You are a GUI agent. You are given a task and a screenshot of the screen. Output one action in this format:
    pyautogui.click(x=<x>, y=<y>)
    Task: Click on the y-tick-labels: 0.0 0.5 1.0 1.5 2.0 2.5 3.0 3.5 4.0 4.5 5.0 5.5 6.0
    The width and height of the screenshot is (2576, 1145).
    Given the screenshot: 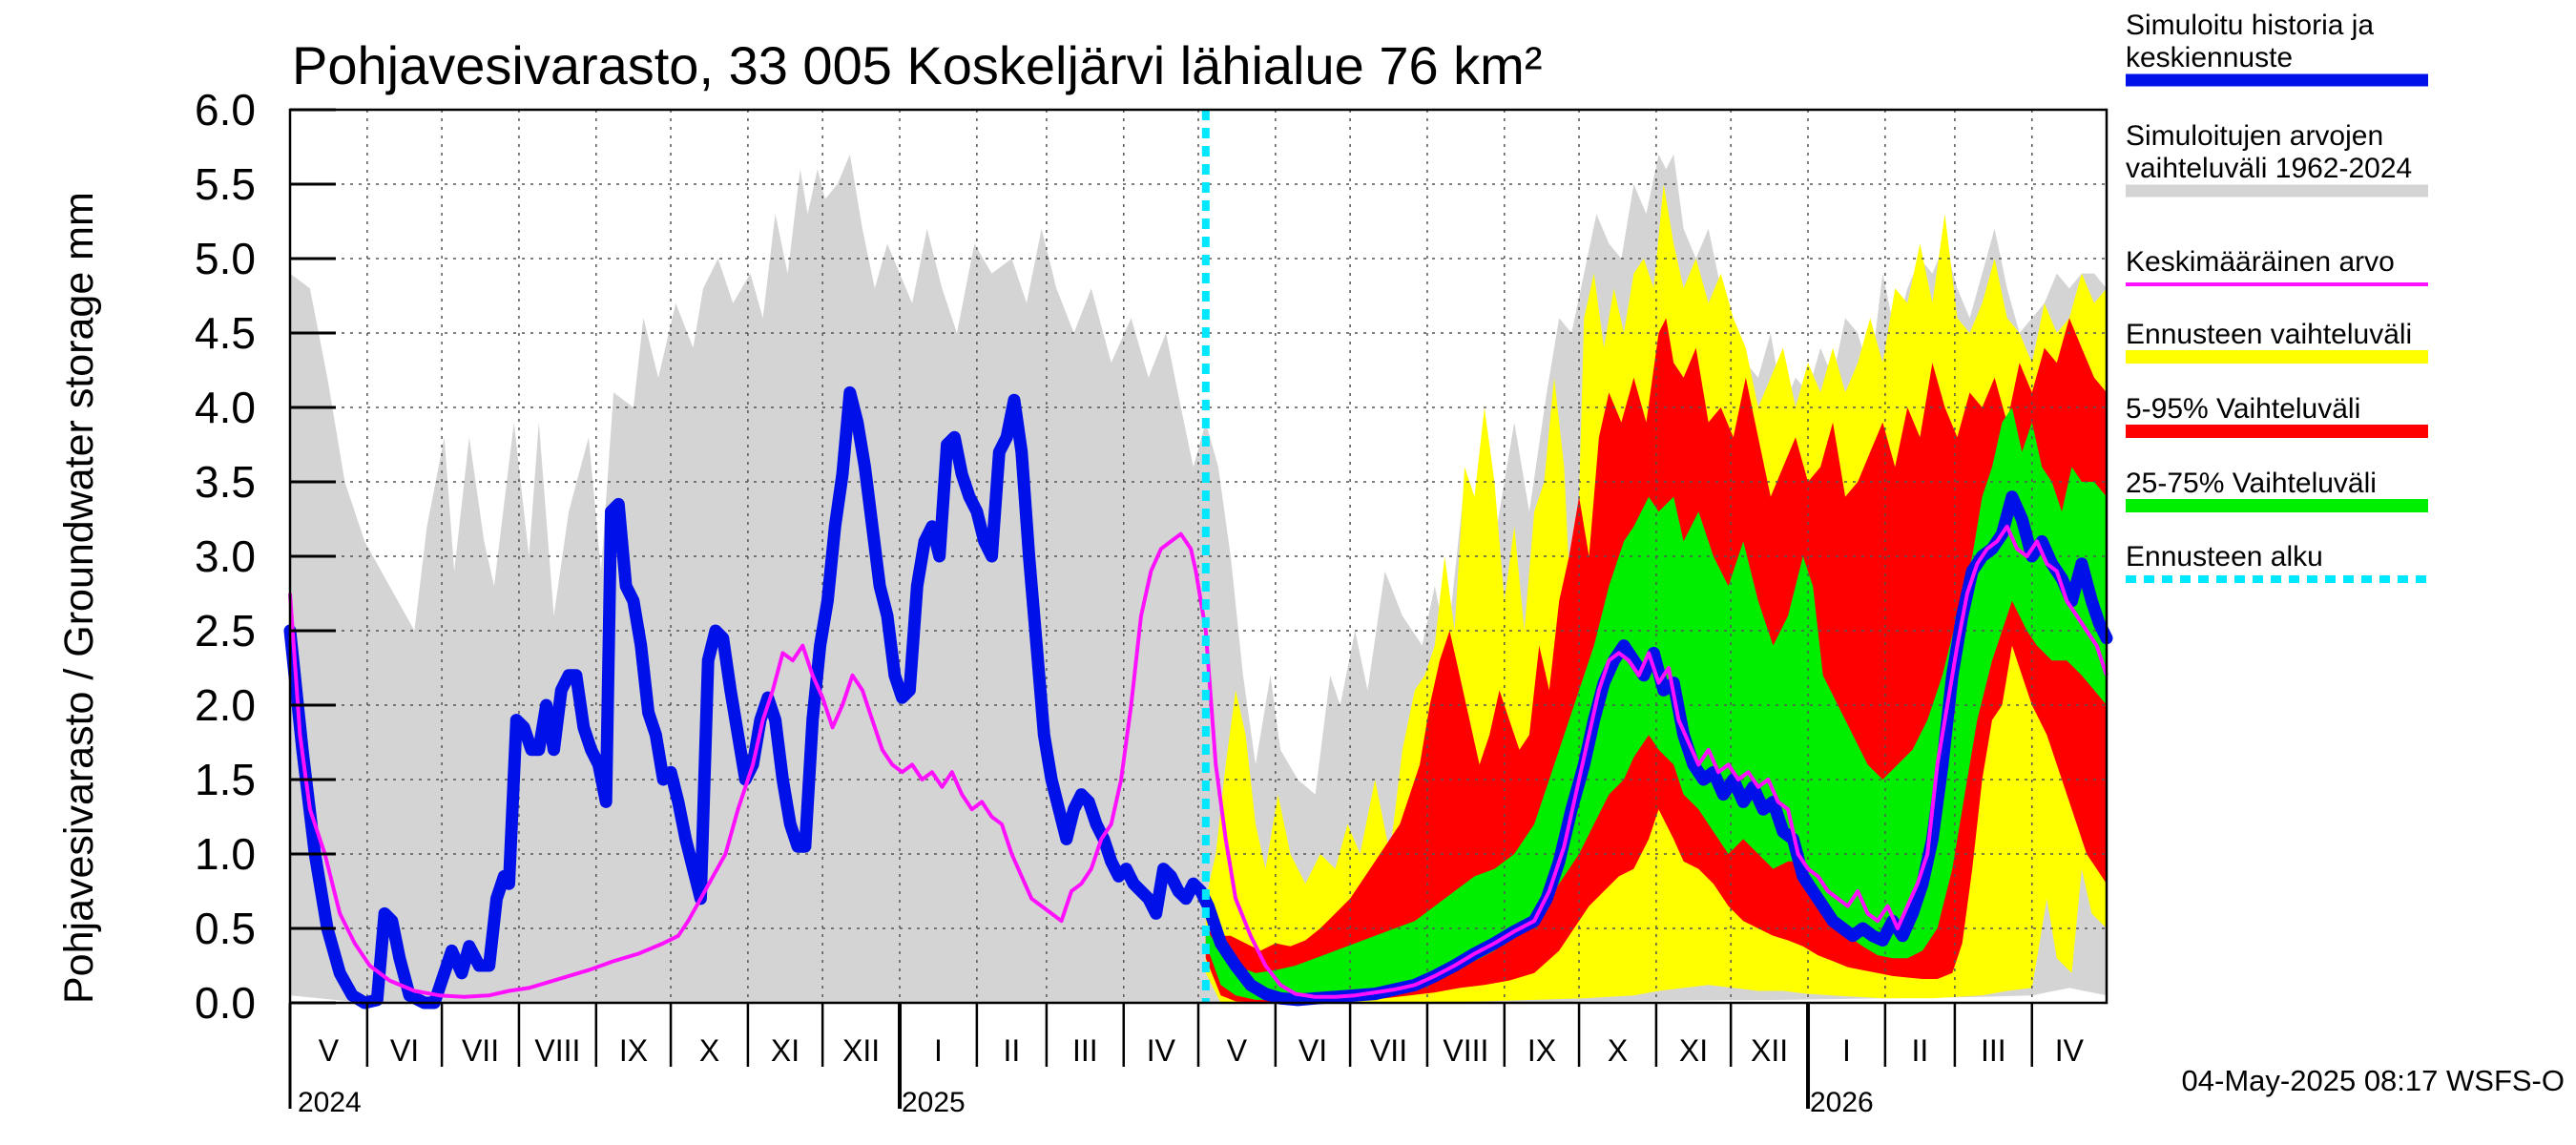 What is the action you would take?
    pyautogui.click(x=225, y=557)
    